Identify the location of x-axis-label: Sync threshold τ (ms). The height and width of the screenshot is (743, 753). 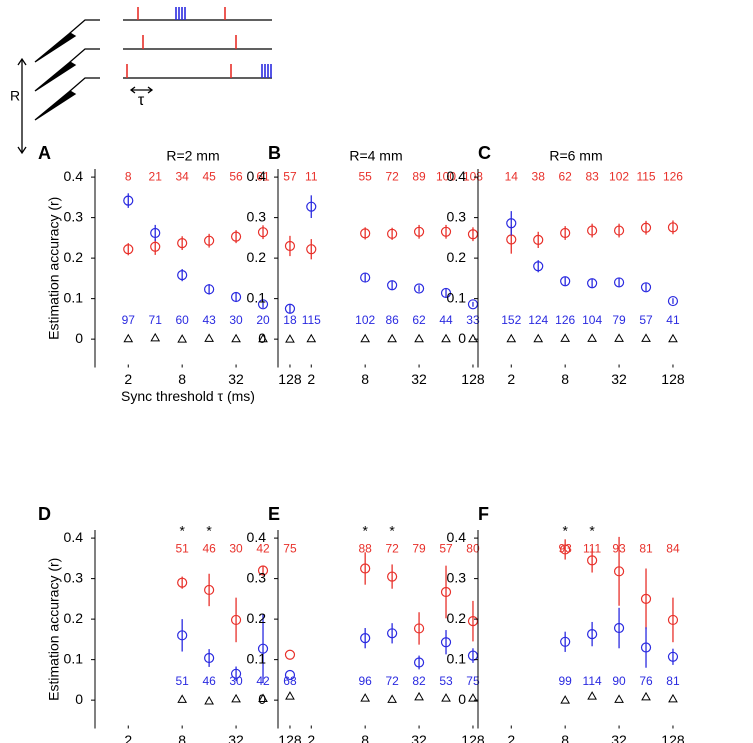
(188, 396).